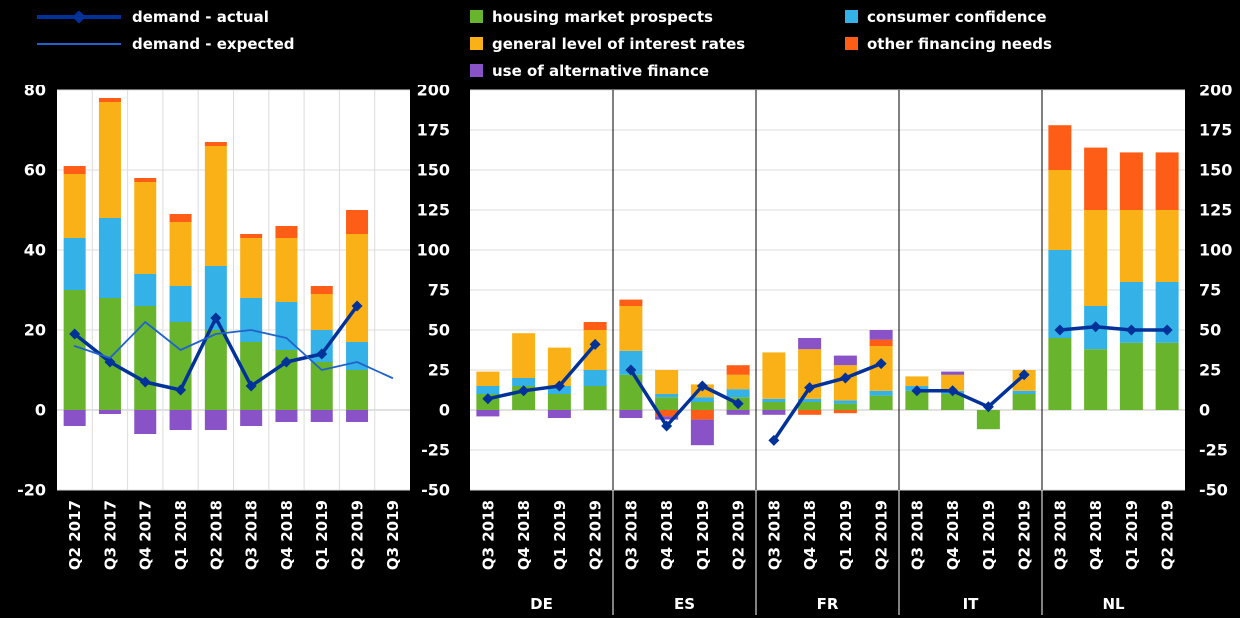  What do you see at coordinates (602, 16) in the screenshot?
I see `legend-label-housing-market-prospects: housing market prospects` at bounding box center [602, 16].